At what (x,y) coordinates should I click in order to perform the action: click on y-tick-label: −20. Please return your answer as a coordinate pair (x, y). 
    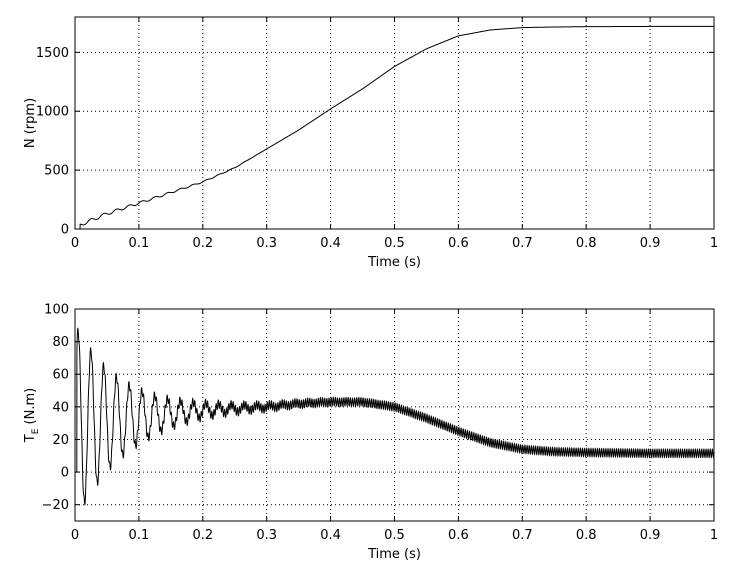
    Looking at the image, I should click on (55, 505).